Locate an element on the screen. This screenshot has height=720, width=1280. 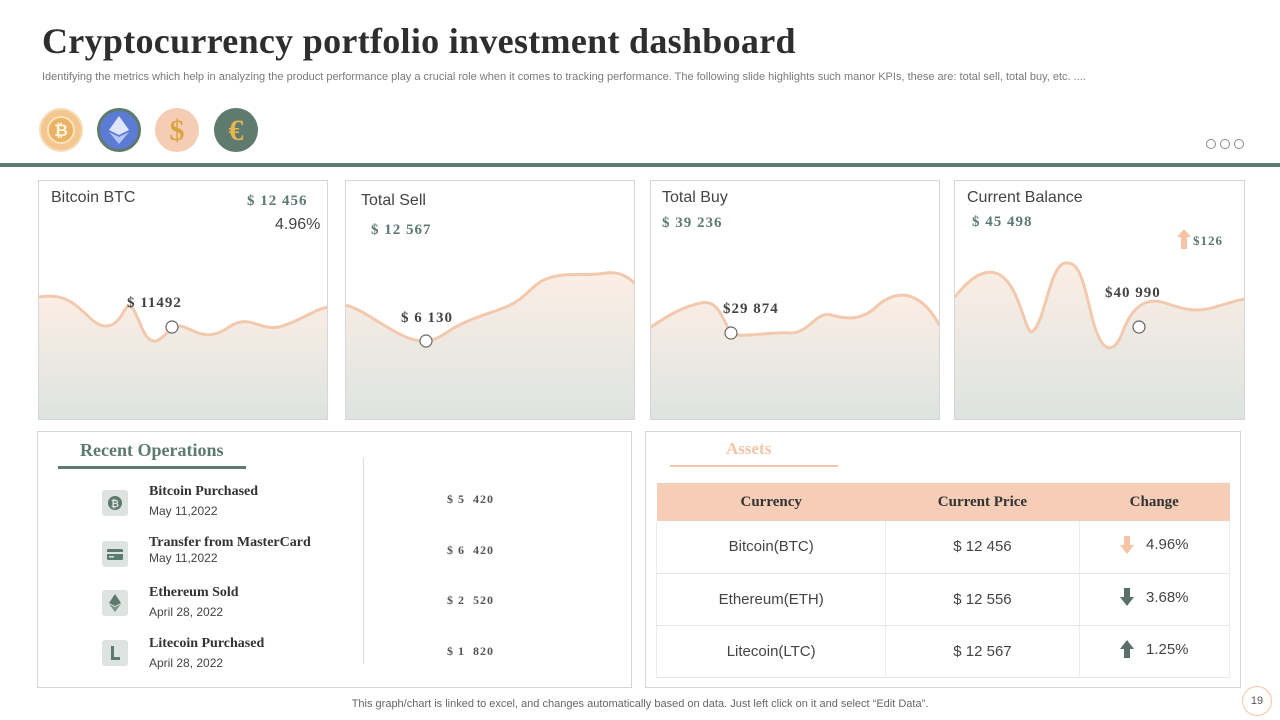
operation-amount: $ 2 520 is located at coordinates (470, 600).